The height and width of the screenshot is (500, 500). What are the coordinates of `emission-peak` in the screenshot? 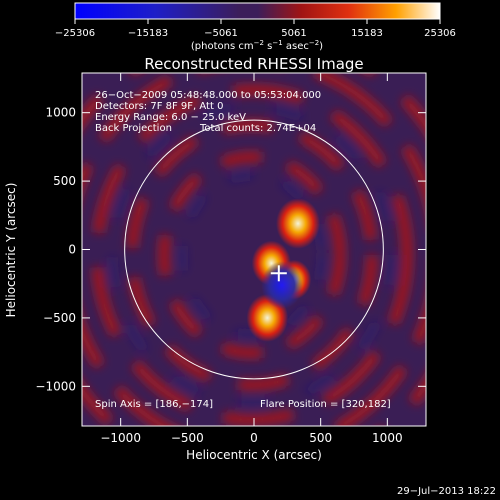 It's located at (298, 223).